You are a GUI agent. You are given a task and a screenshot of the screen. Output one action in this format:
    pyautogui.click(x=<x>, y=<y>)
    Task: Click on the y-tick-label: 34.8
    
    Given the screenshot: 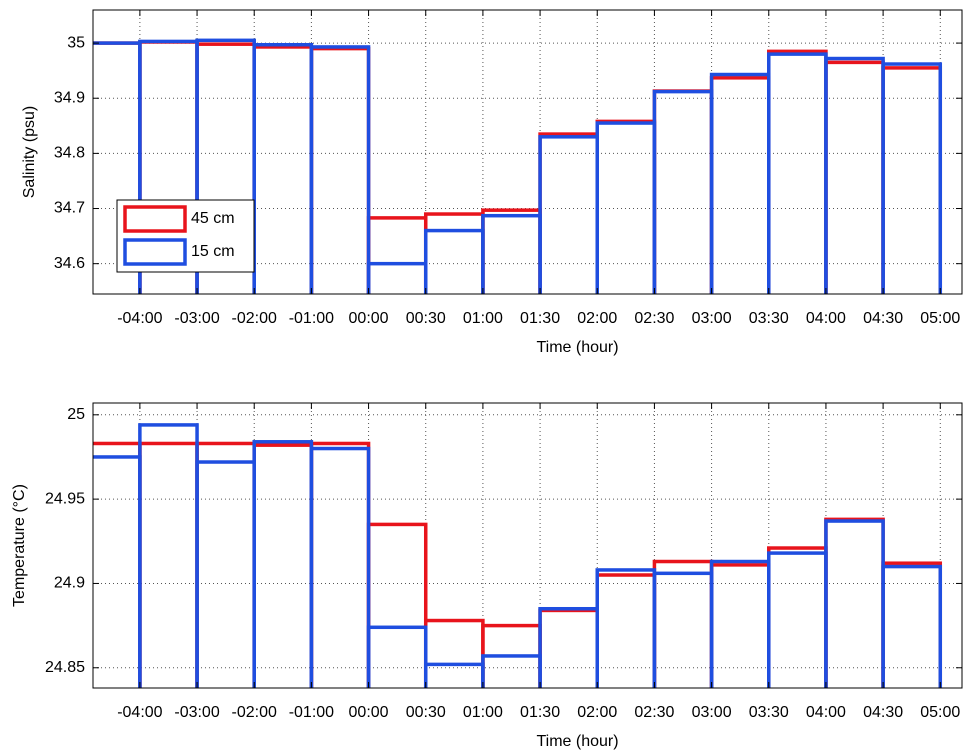 What is the action you would take?
    pyautogui.click(x=69, y=153)
    